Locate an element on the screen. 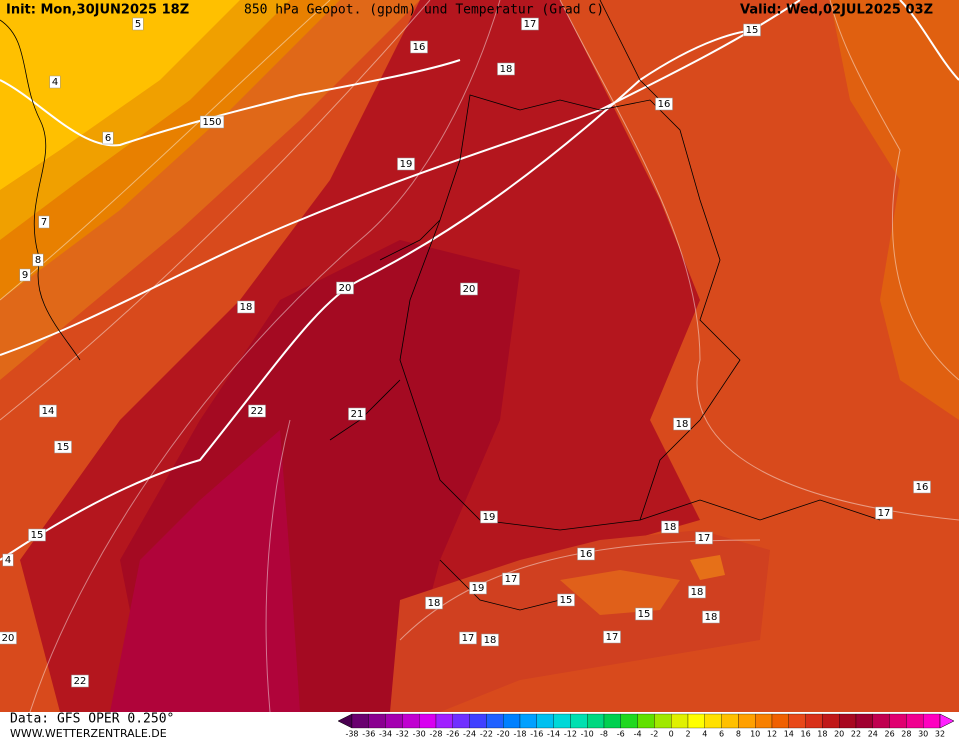  contour-label: 4 is located at coordinates (8, 560).